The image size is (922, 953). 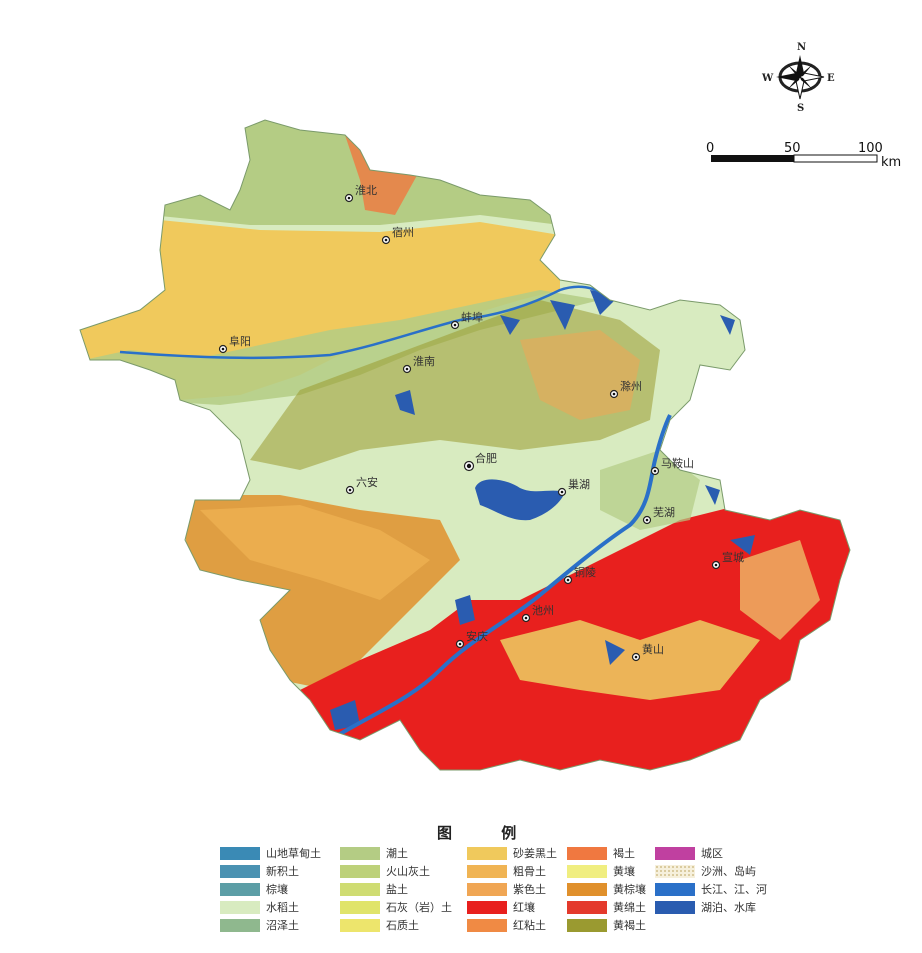 What do you see at coordinates (733, 557) in the screenshot?
I see `city-label: 宣城` at bounding box center [733, 557].